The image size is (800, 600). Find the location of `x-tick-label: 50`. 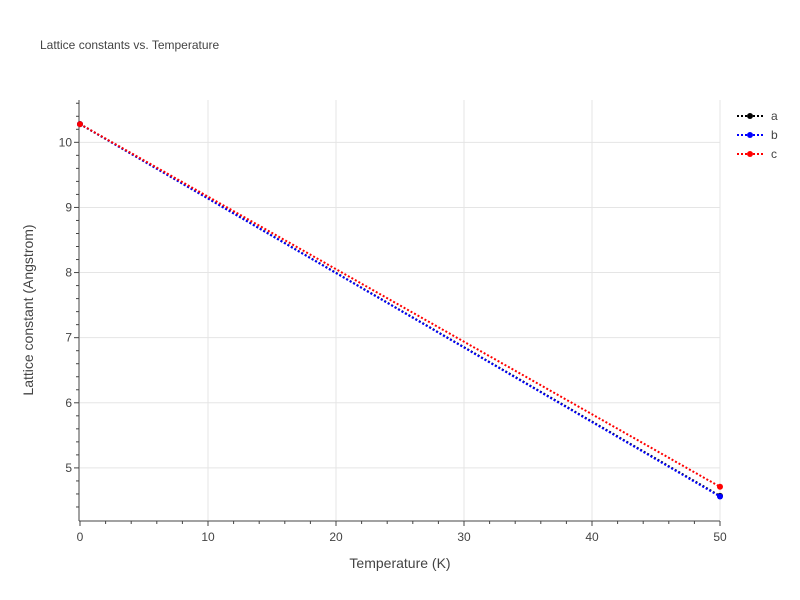

x-tick-label: 50 is located at coordinates (720, 537).